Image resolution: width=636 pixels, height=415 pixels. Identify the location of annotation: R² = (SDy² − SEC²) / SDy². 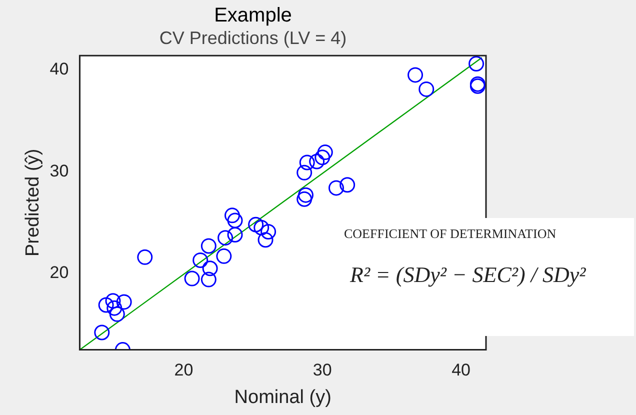
(468, 275).